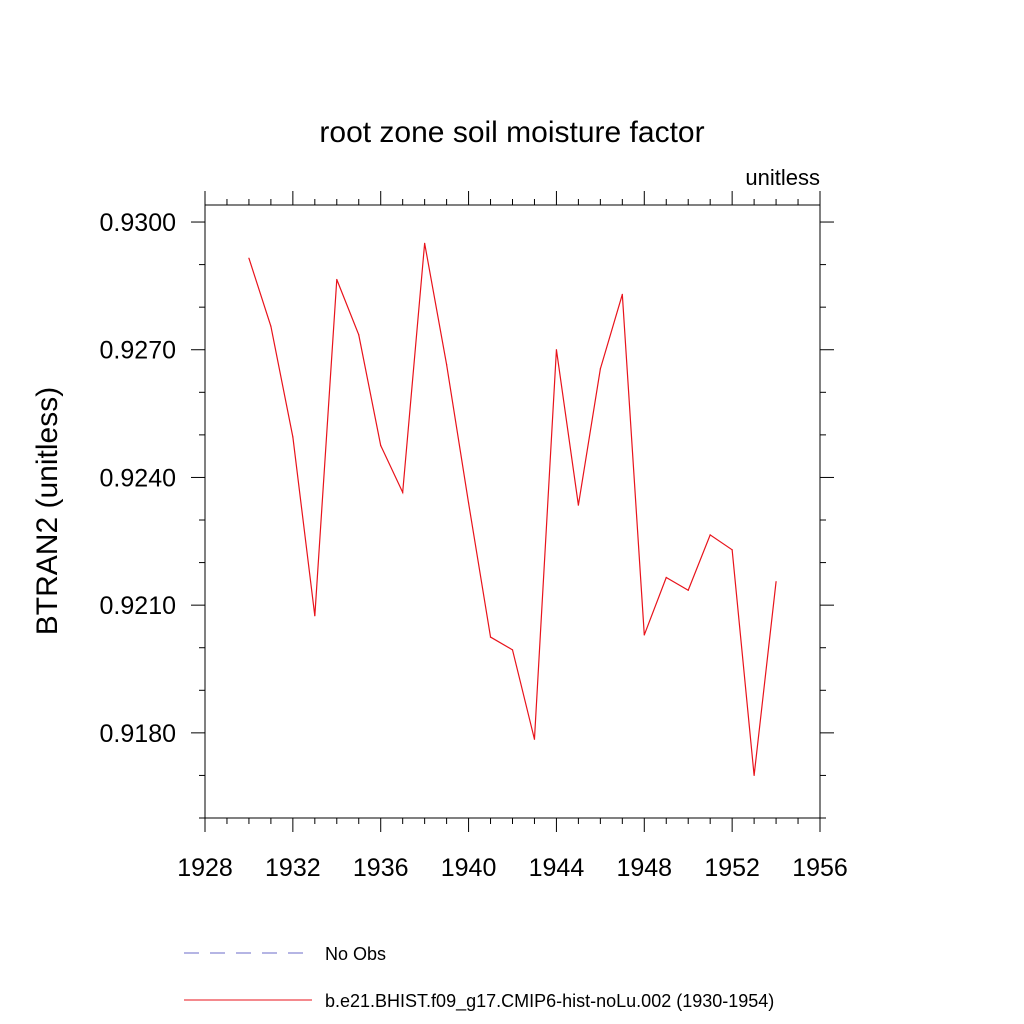 This screenshot has height=1024, width=1024. What do you see at coordinates (47, 511) in the screenshot?
I see `y-axis-label: BTRAN2 (unitless)` at bounding box center [47, 511].